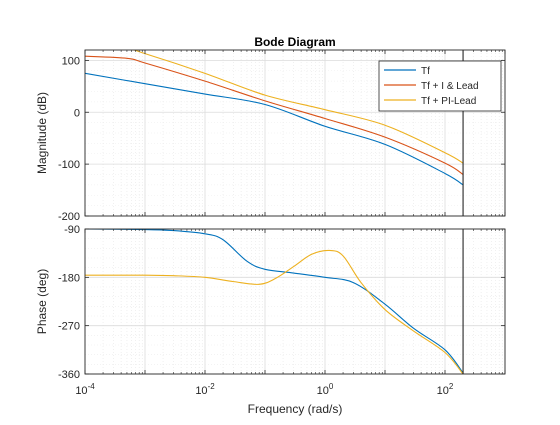 The width and height of the screenshot is (560, 425). What do you see at coordinates (448, 101) in the screenshot?
I see `legend-label: Tf + PI-Lead` at bounding box center [448, 101].